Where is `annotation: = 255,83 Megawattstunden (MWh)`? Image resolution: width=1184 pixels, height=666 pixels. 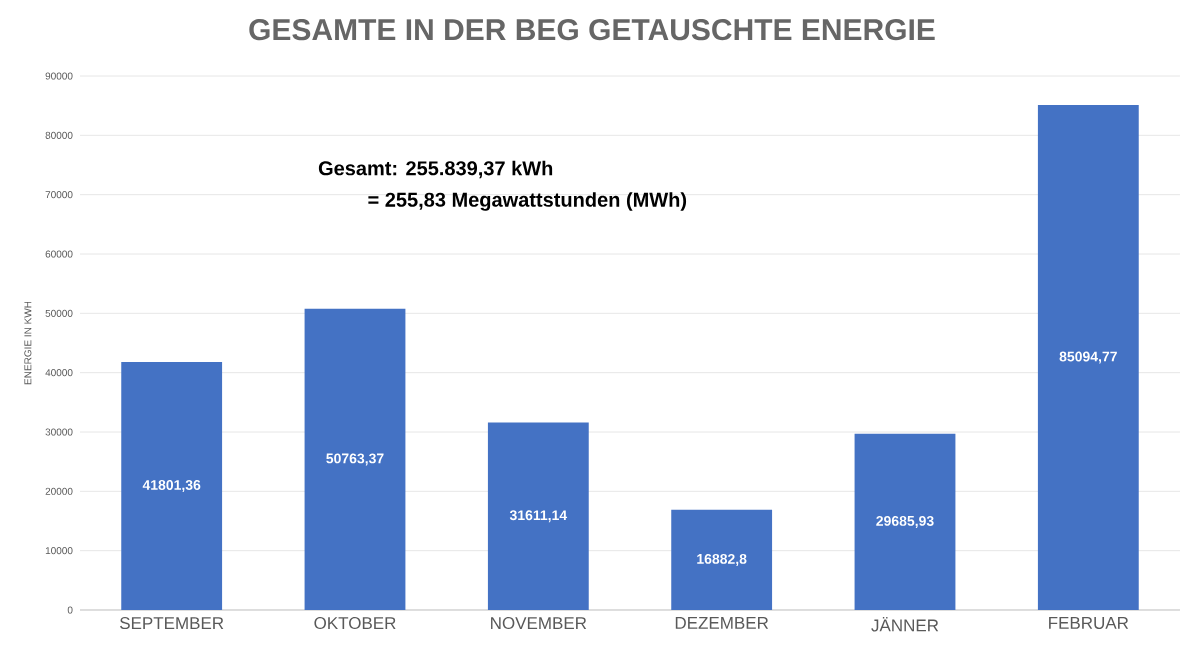
annotation: = 255,83 Megawattstunden (MWh) is located at coordinates (527, 201).